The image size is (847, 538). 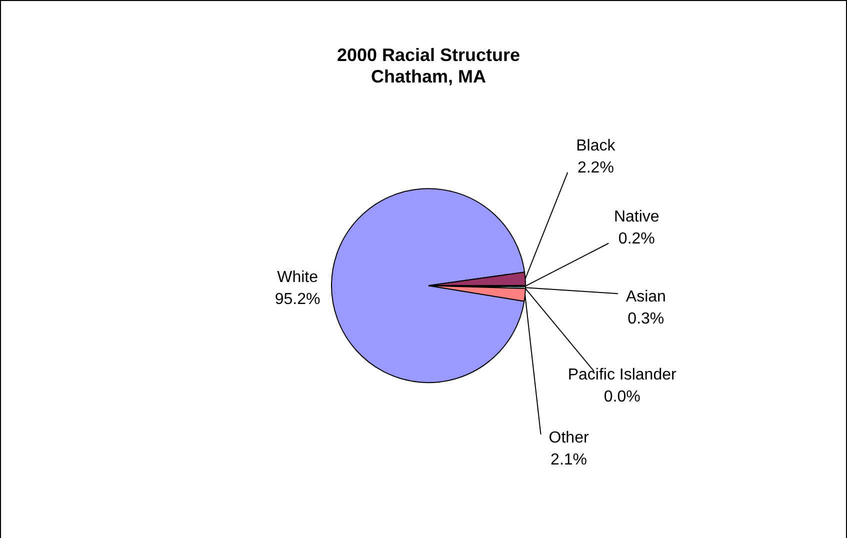 What do you see at coordinates (646, 319) in the screenshot?
I see `data-label: 0.3%` at bounding box center [646, 319].